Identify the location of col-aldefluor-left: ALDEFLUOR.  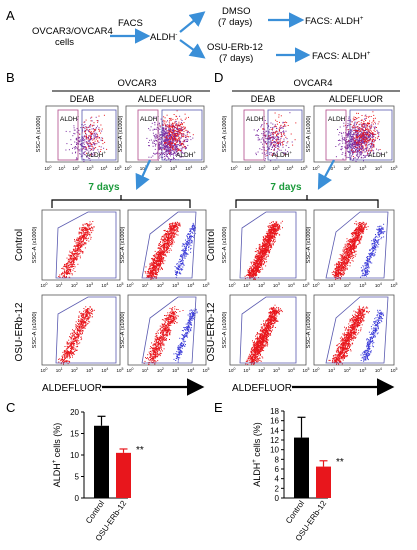
(165, 99).